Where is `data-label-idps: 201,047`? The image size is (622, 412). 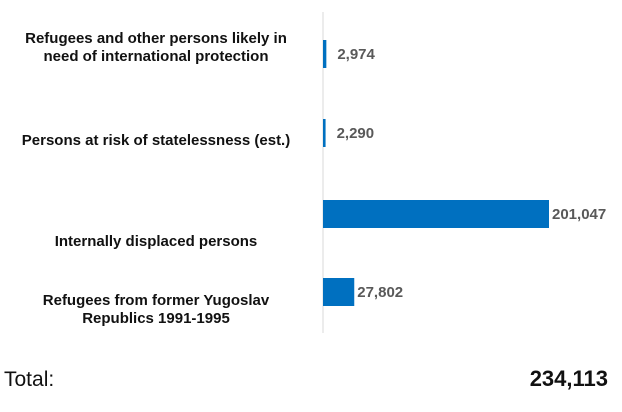 data-label-idps: 201,047 is located at coordinates (579, 214).